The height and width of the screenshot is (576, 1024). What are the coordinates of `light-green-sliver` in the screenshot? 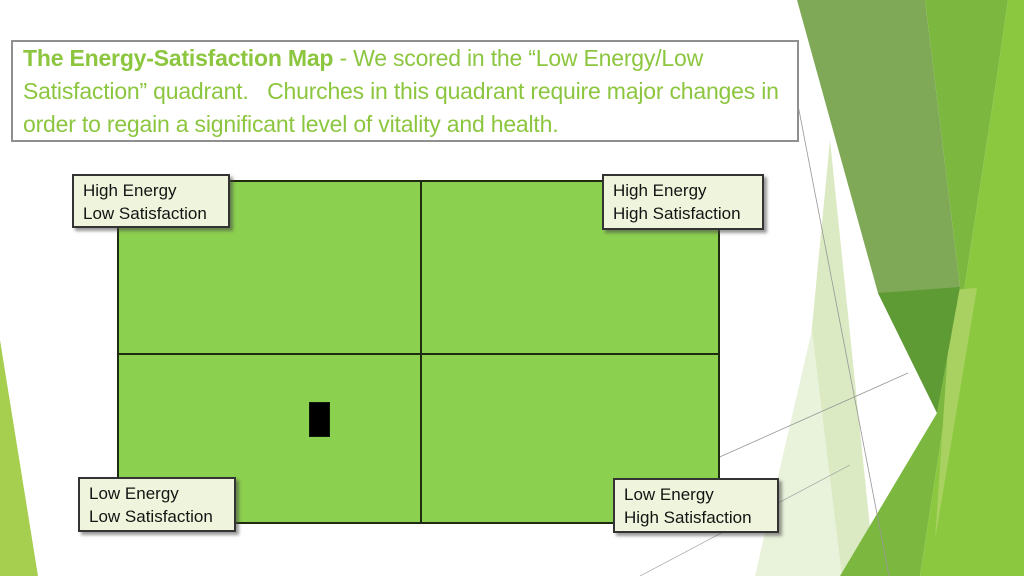 It's located at (956, 414).